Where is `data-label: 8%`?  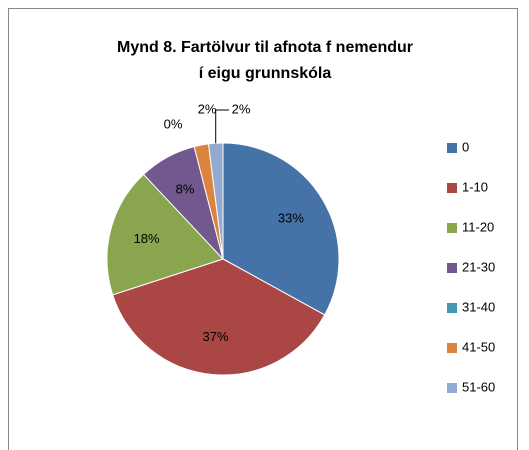
data-label: 8% is located at coordinates (185, 188).